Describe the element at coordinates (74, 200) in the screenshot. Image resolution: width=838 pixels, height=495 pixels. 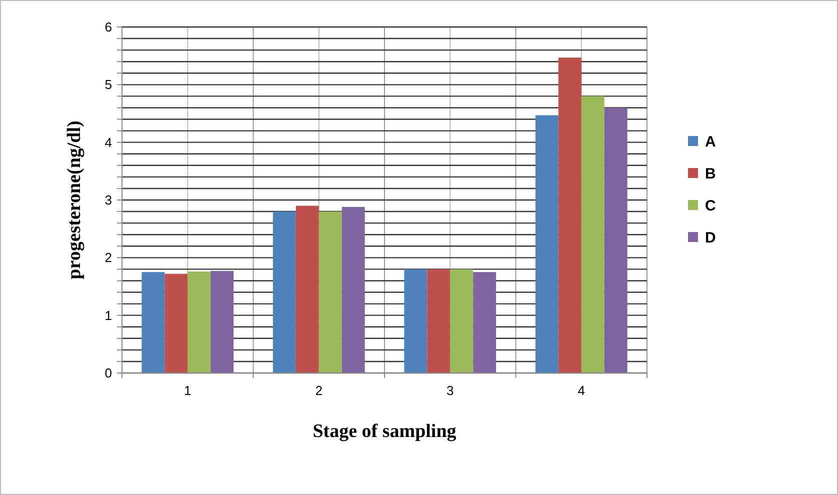
I see `y-axis-title: progesterone(ng/dl)` at that location.